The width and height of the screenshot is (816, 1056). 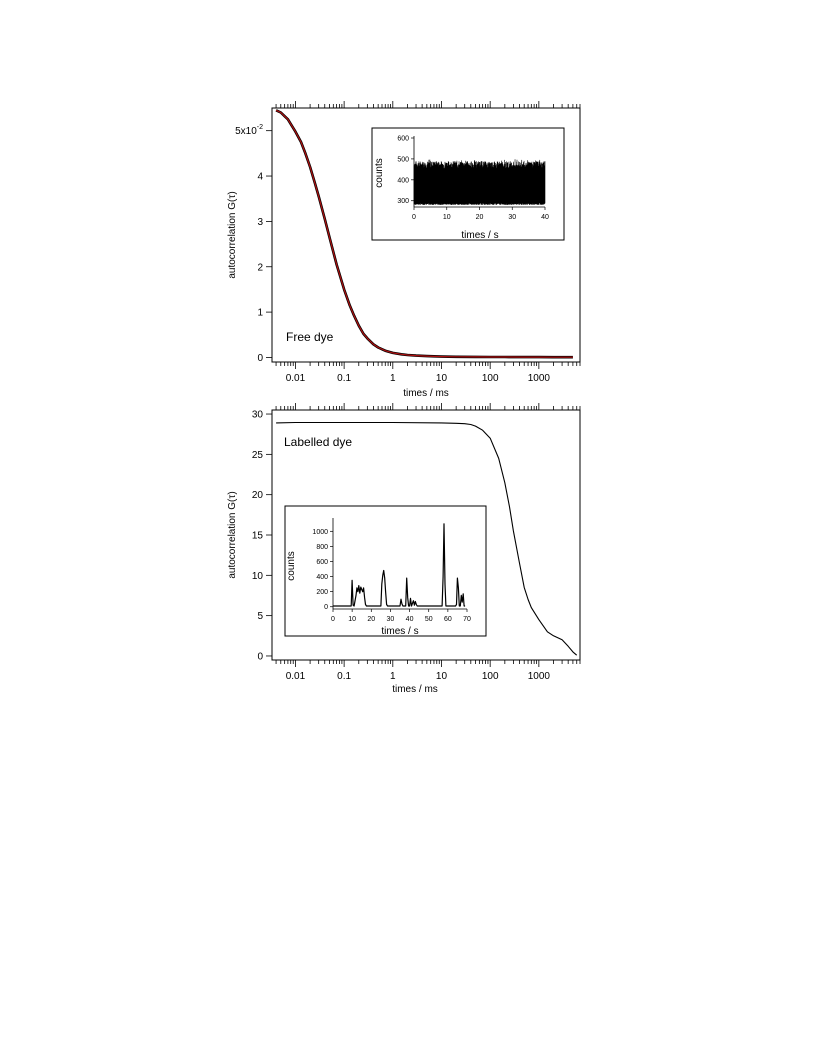 I want to click on y-tick-label: 20, so click(x=258, y=495).